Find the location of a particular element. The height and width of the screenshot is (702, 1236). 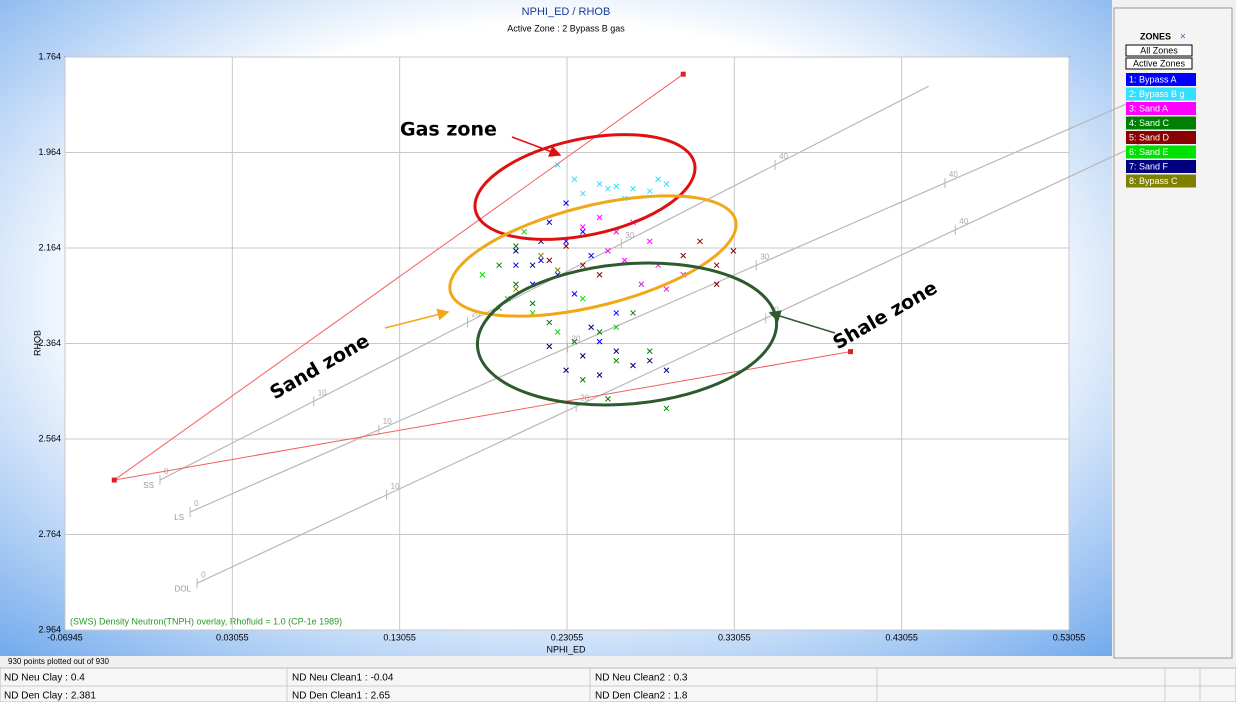

shale-arrow is located at coordinates (802, 322).